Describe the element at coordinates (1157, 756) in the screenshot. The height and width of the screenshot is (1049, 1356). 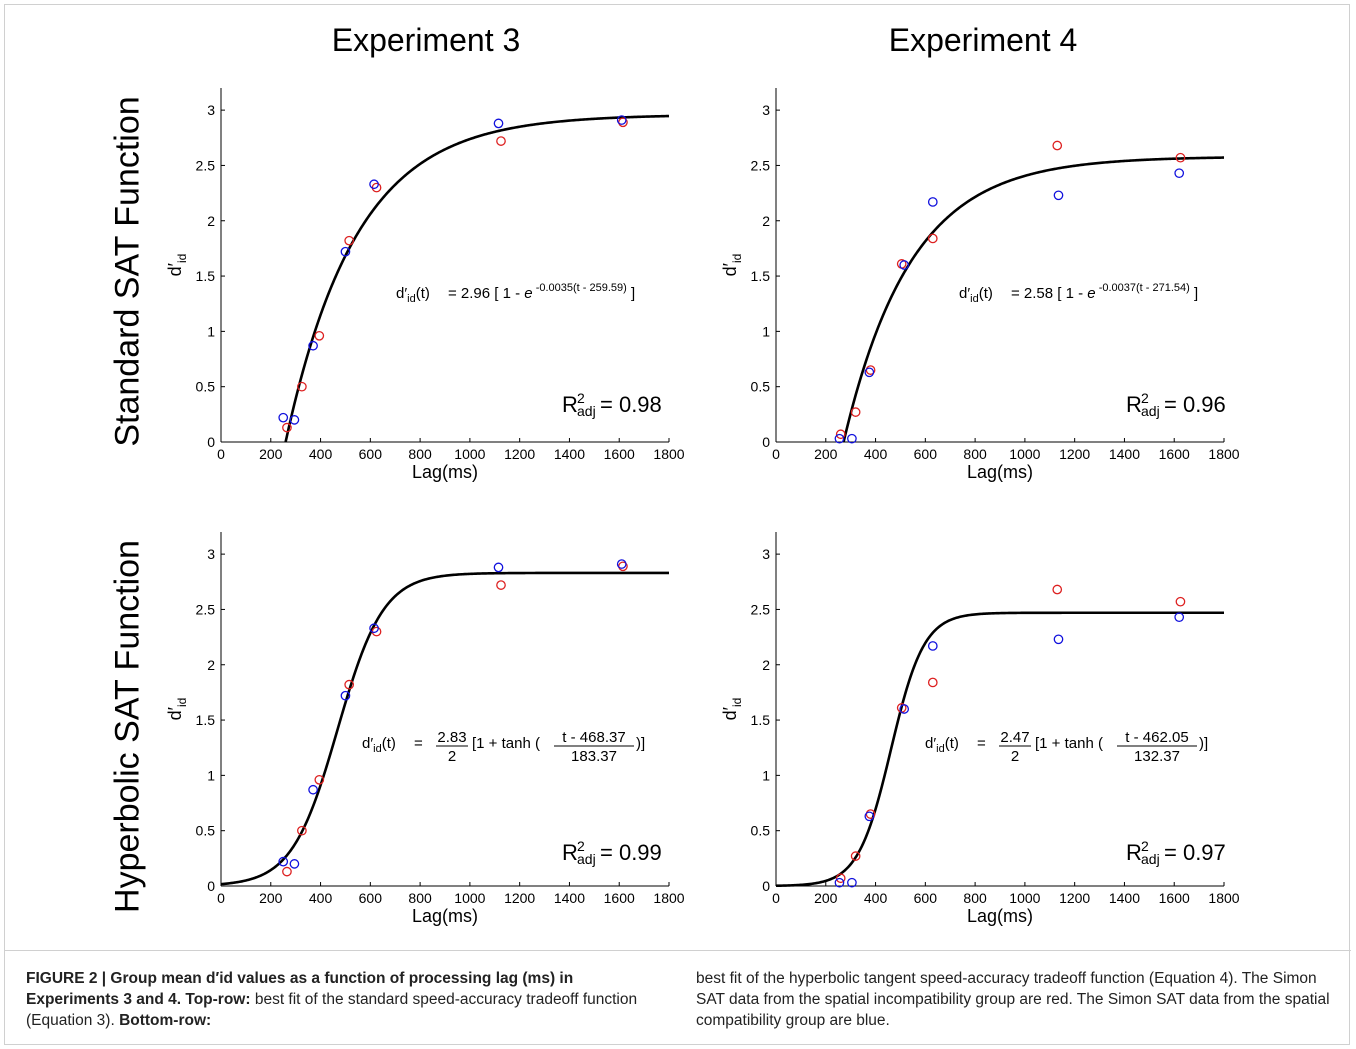
I see `equation-inner-denominator: 132.37` at that location.